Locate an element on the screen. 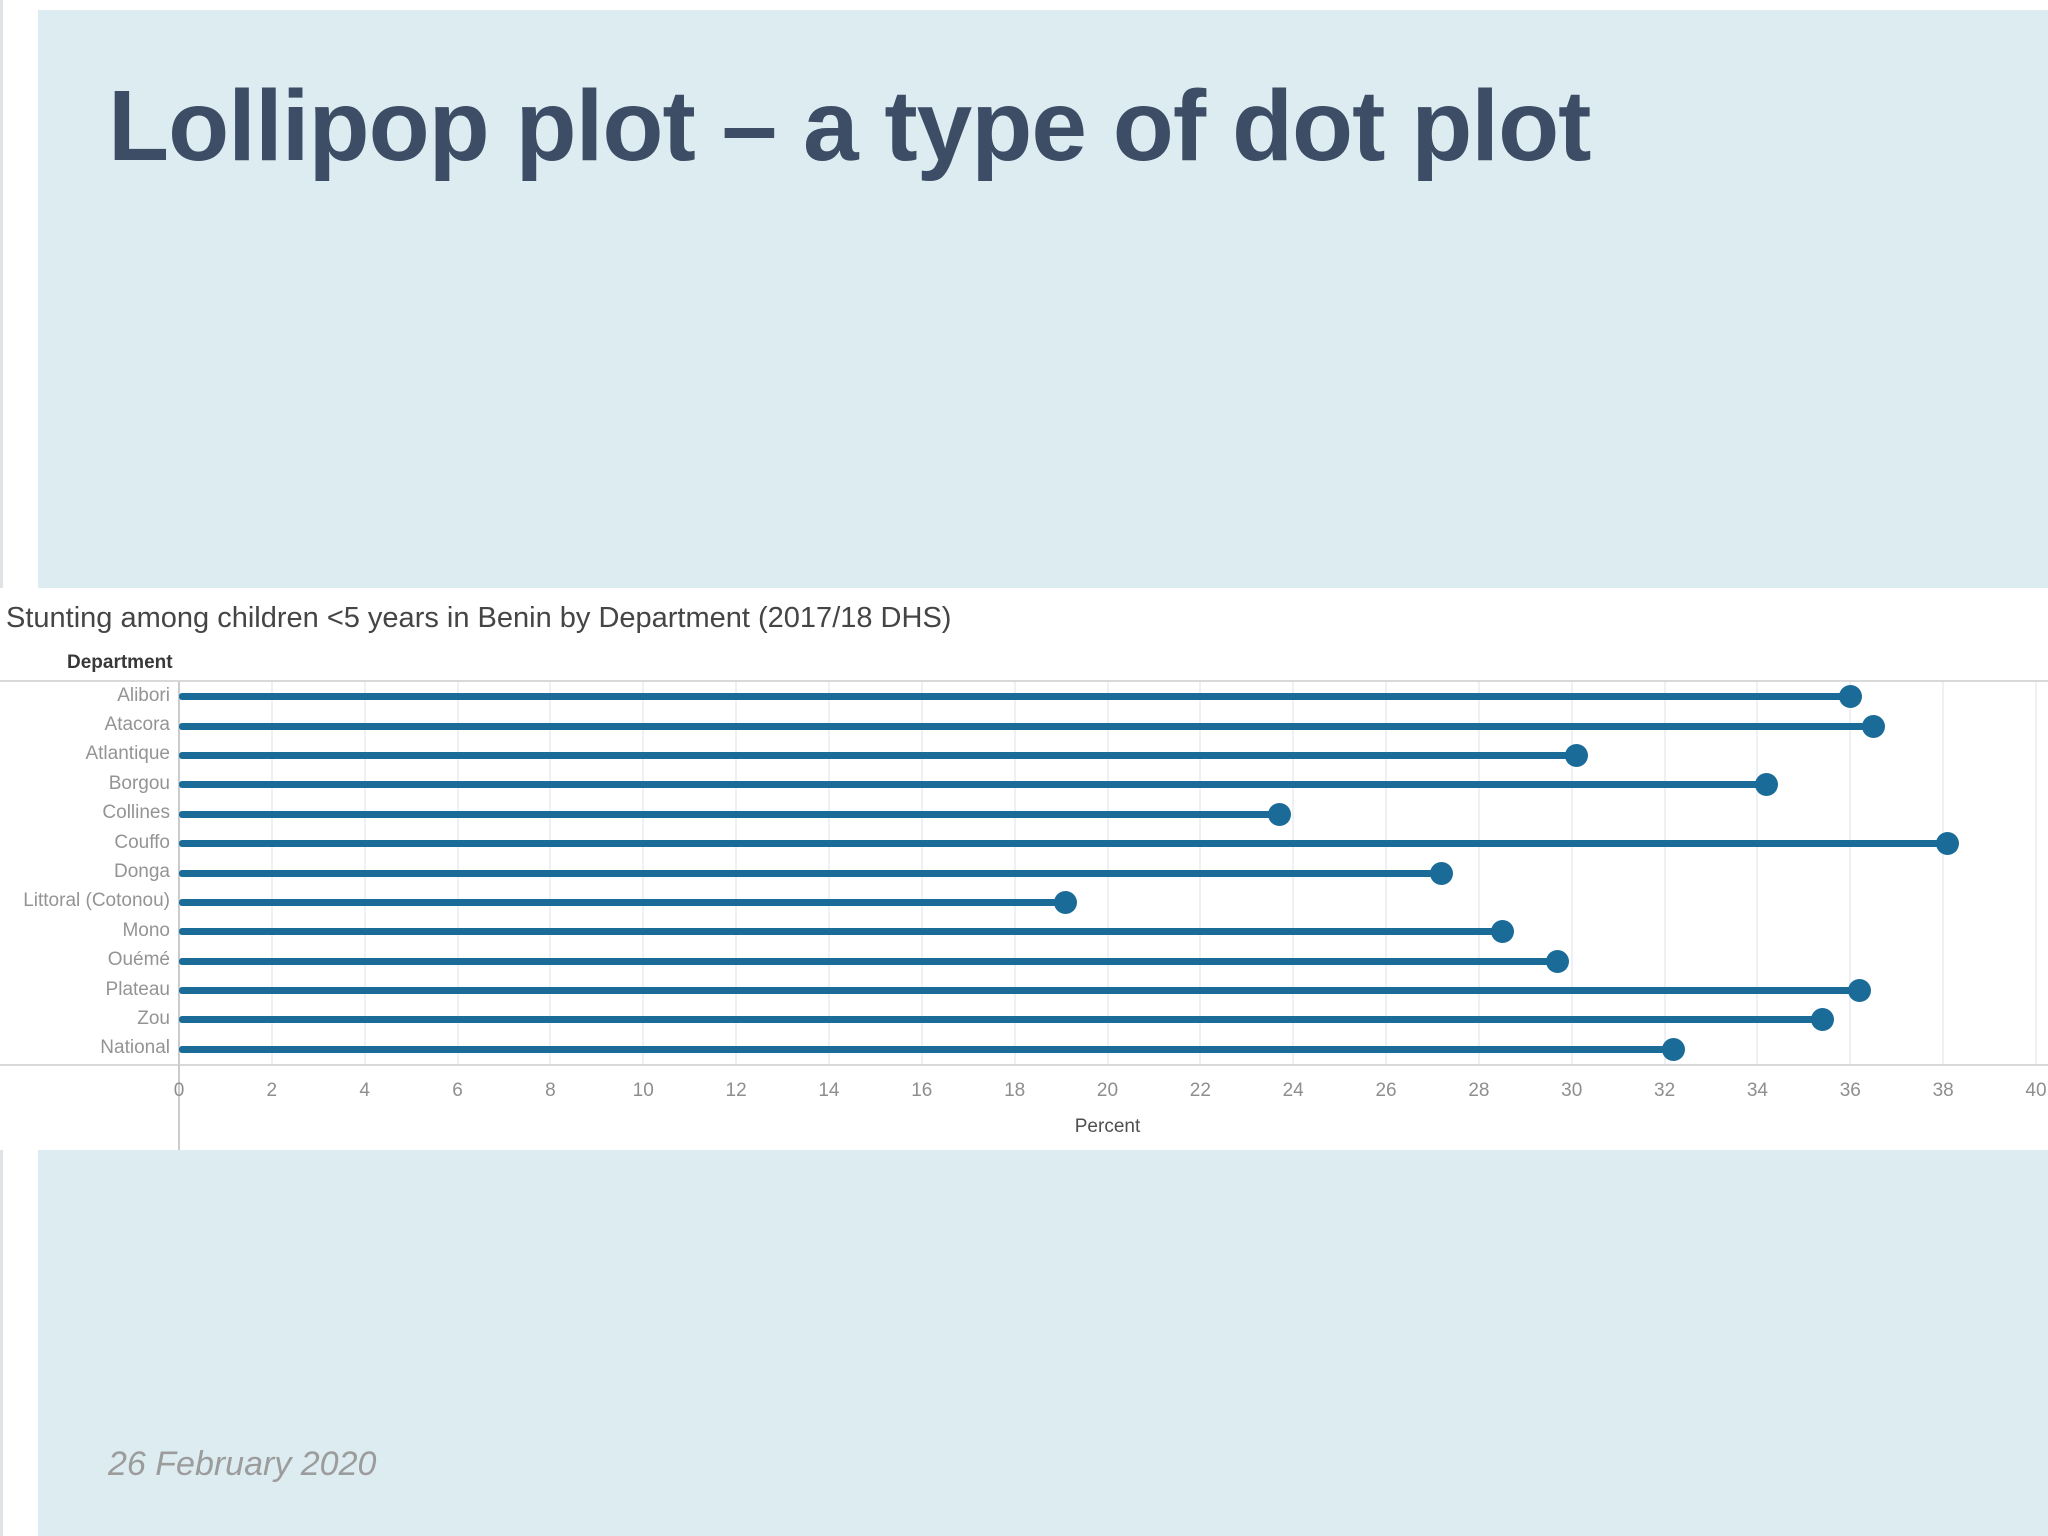  y-axis-line is located at coordinates (179, 916).